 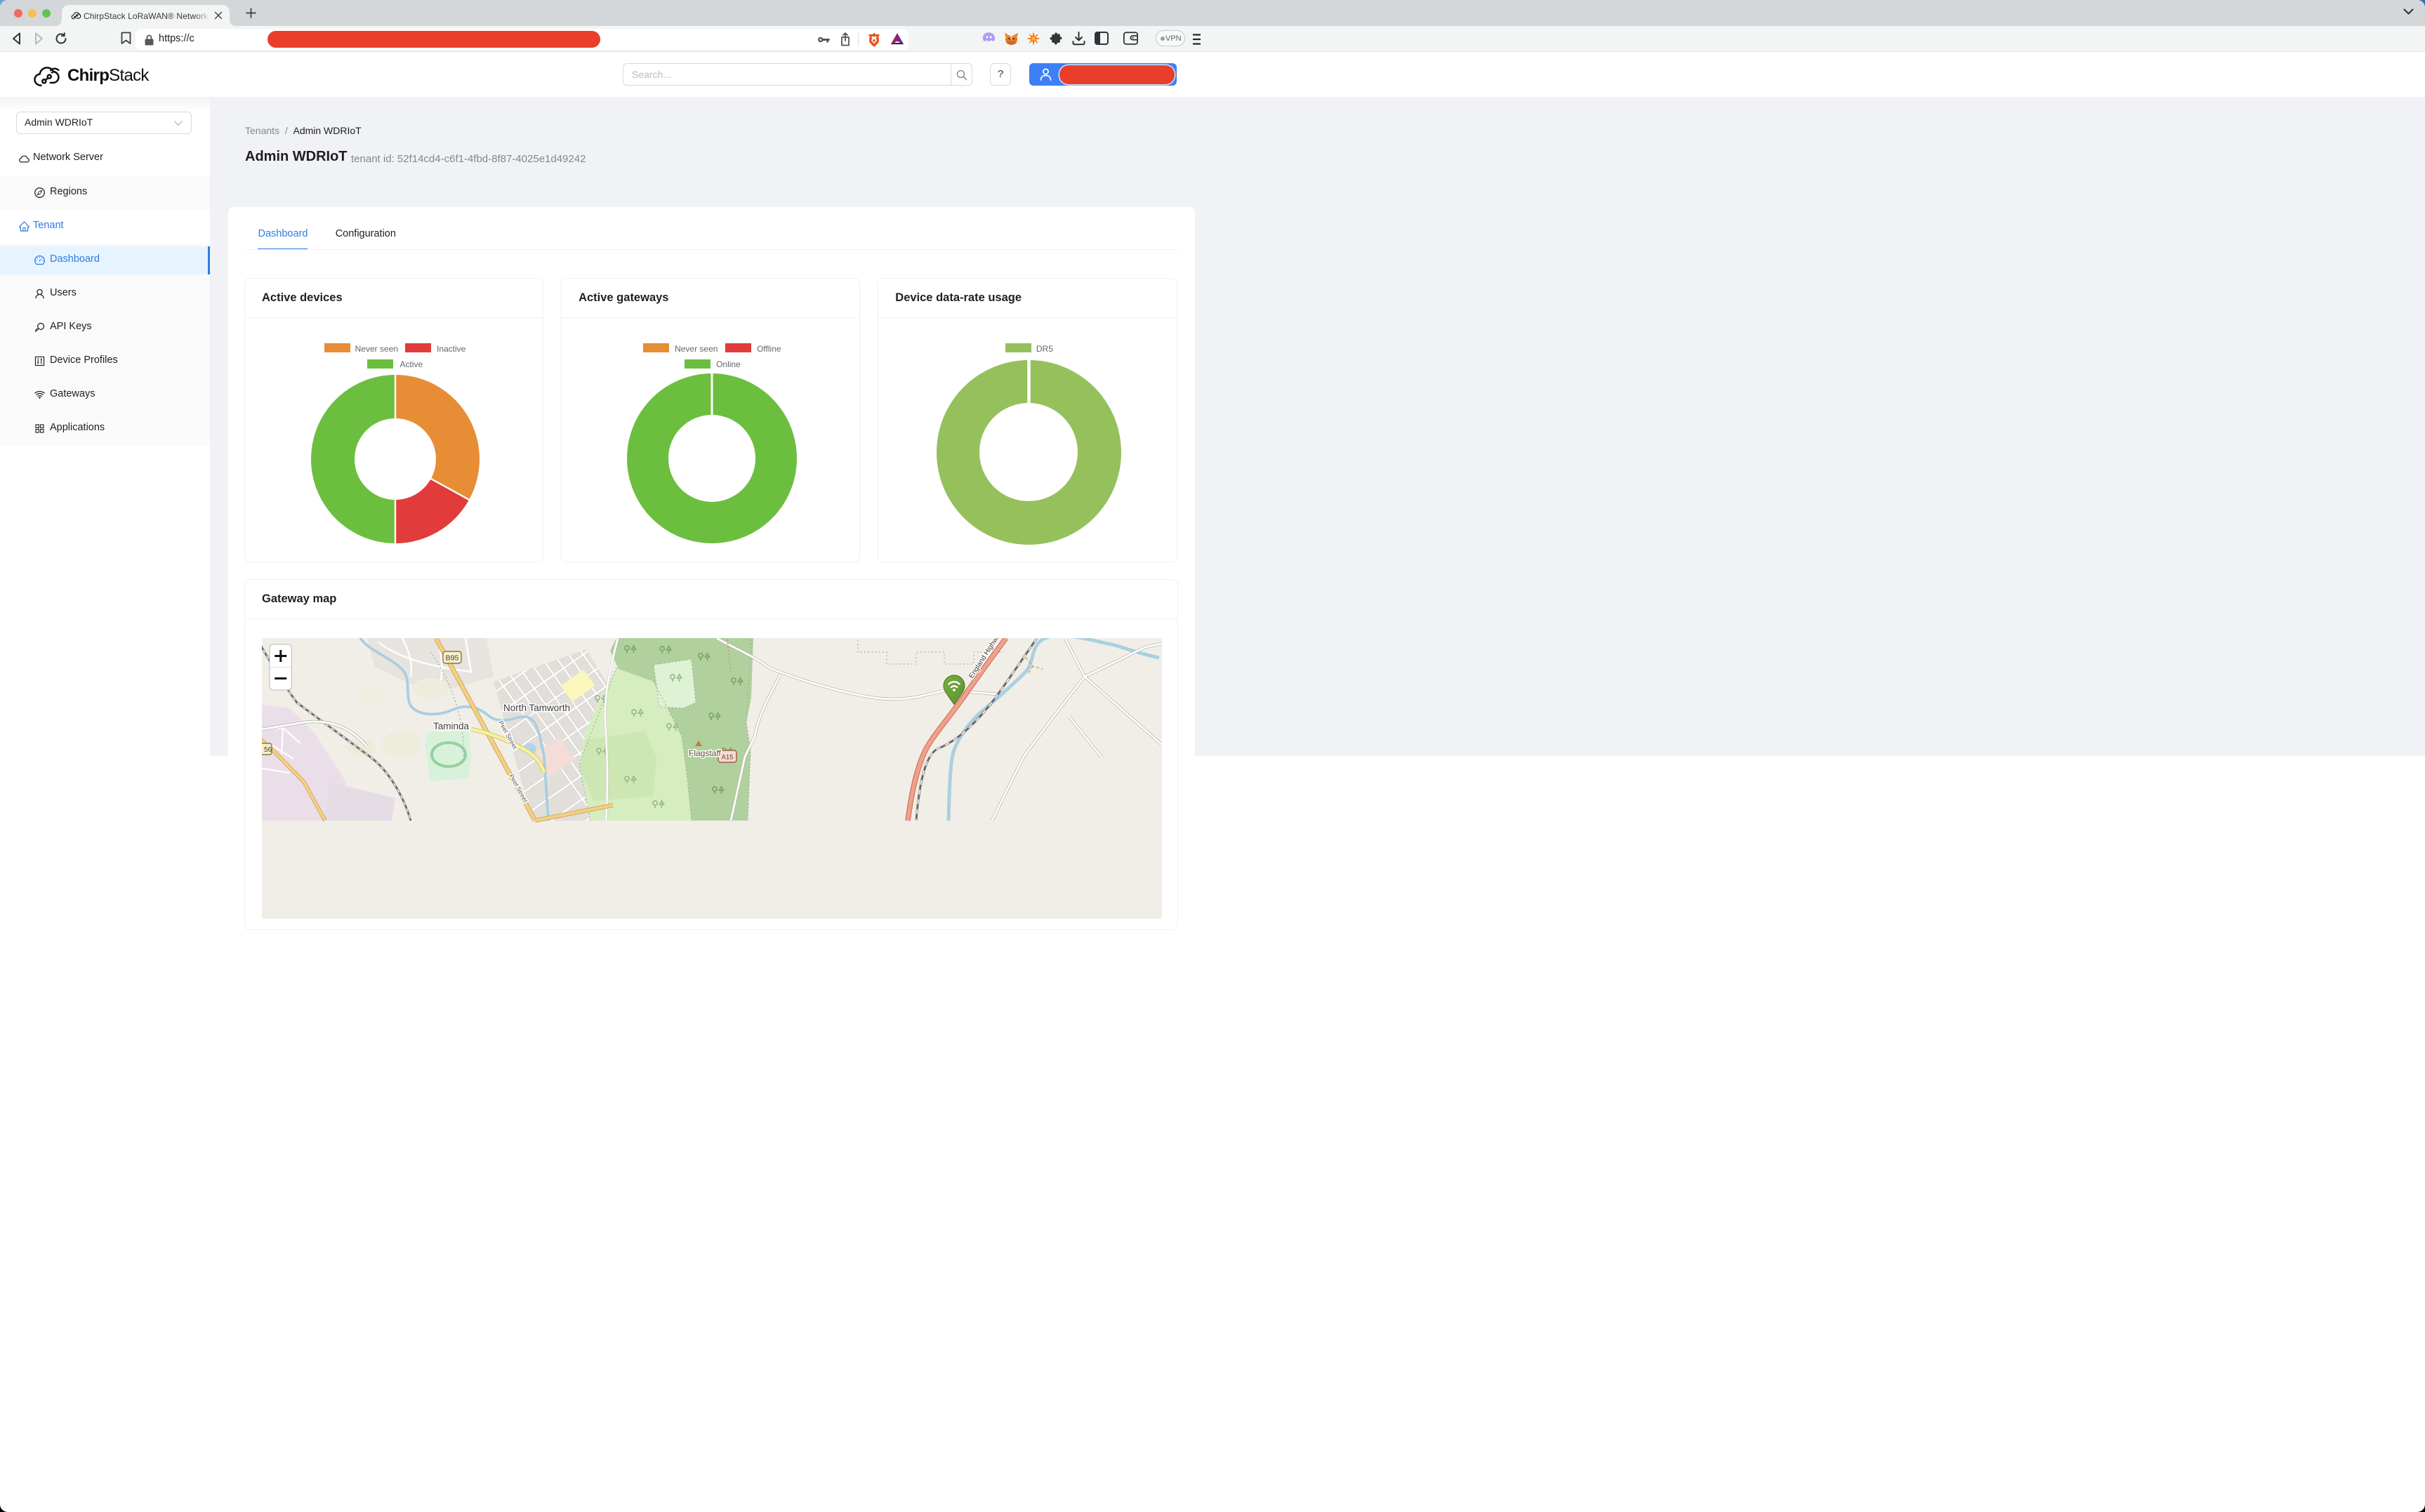 I want to click on svg-text: Flagstaff, so click(x=705, y=753).